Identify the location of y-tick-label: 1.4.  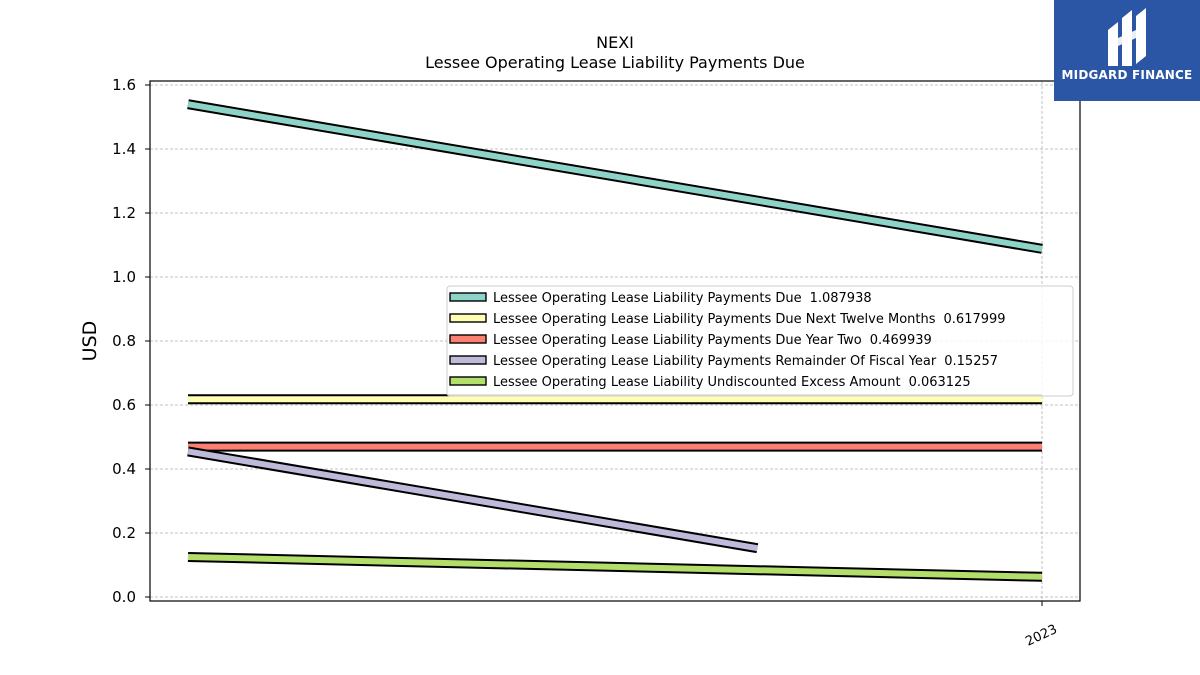
(124, 149).